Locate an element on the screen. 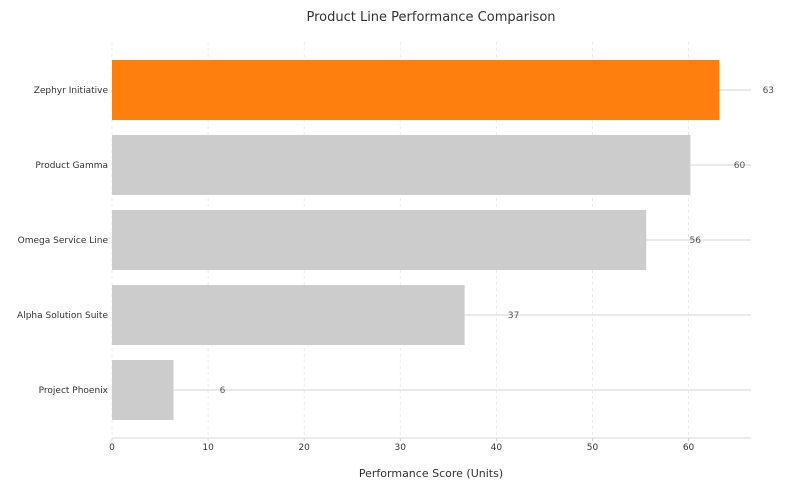 This screenshot has height=490, width=790. value-label: 56 is located at coordinates (696, 241).